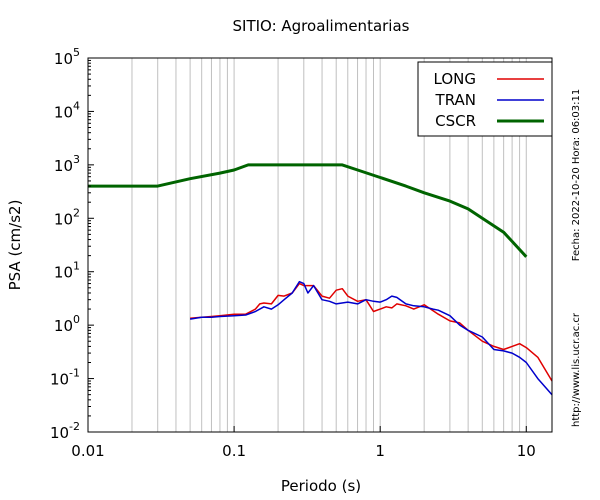 This screenshot has height=500, width=600. What do you see at coordinates (526, 451) in the screenshot?
I see `x-tick-label: 10` at bounding box center [526, 451].